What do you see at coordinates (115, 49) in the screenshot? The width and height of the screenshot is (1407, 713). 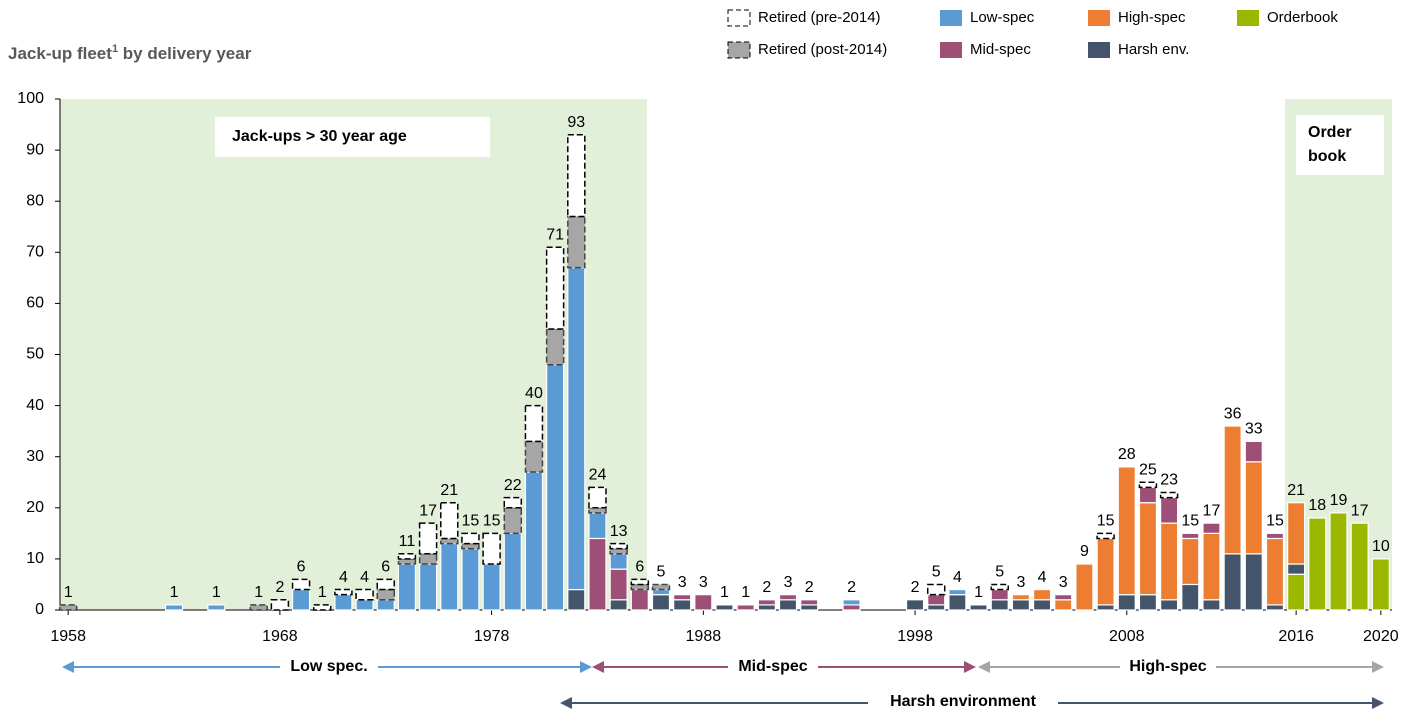 I see `title-note: 1` at bounding box center [115, 49].